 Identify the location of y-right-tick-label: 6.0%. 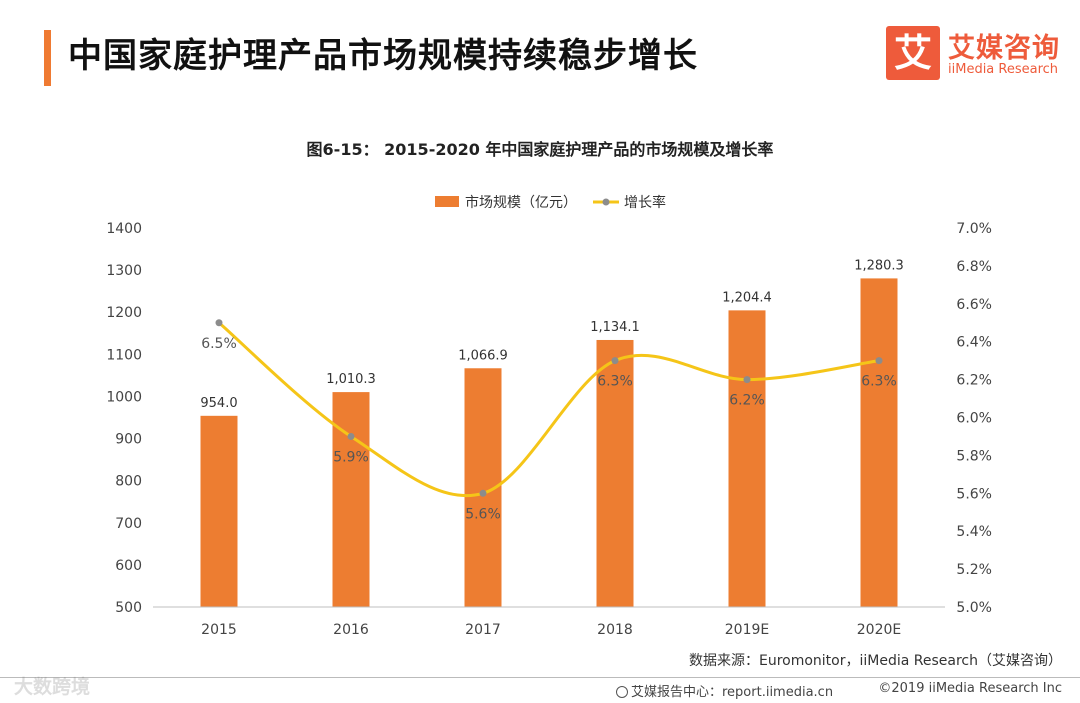
(974, 419).